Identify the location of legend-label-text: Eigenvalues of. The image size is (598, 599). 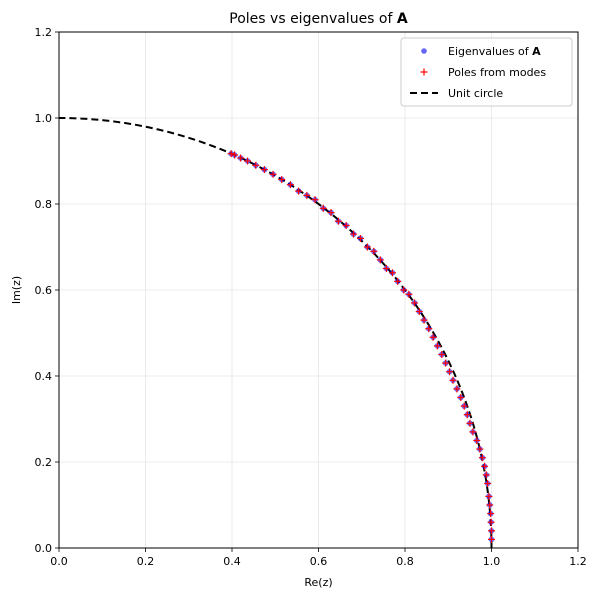
(490, 51).